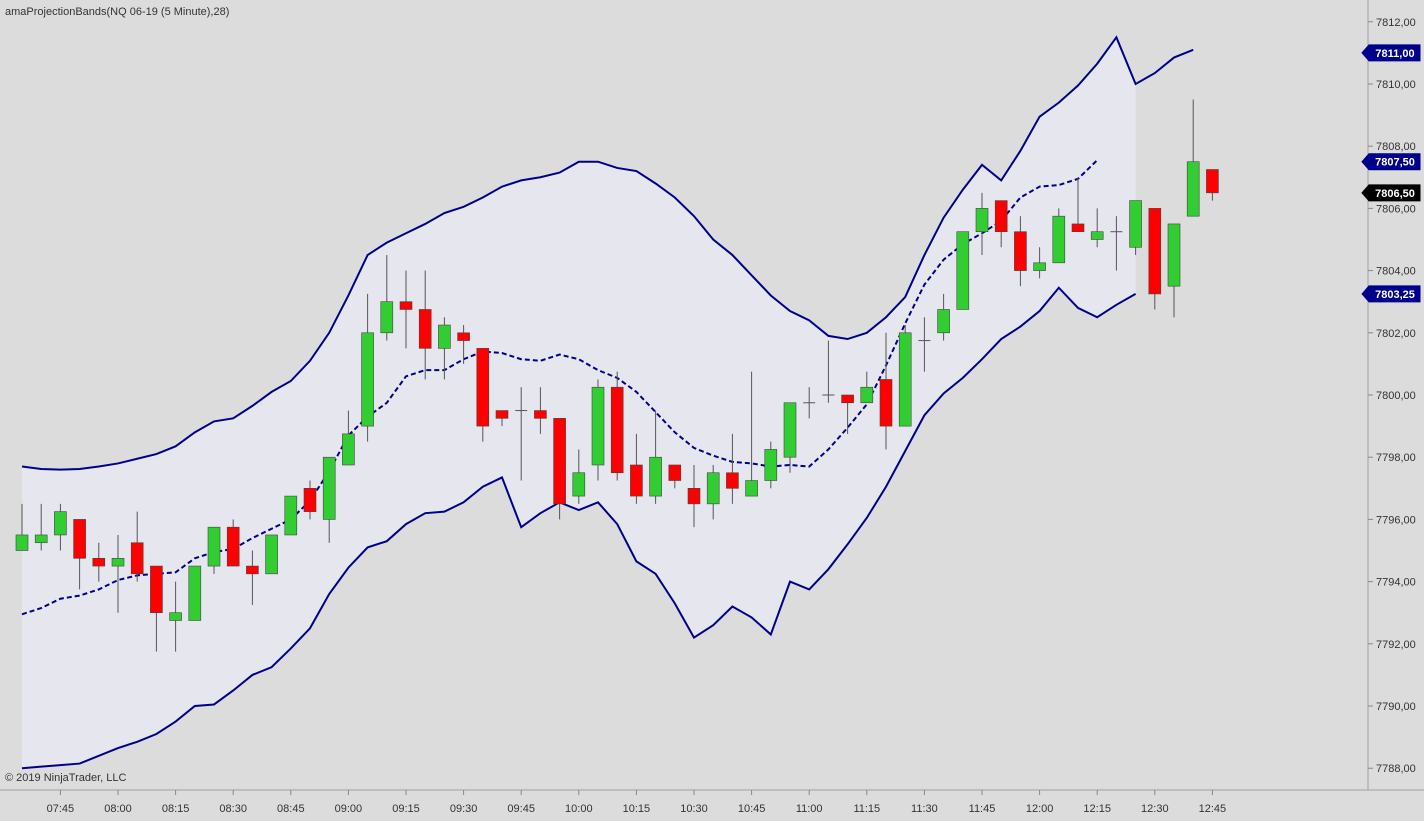 The width and height of the screenshot is (1424, 821). I want to click on price-tick-label: 7788,00, so click(1396, 769).